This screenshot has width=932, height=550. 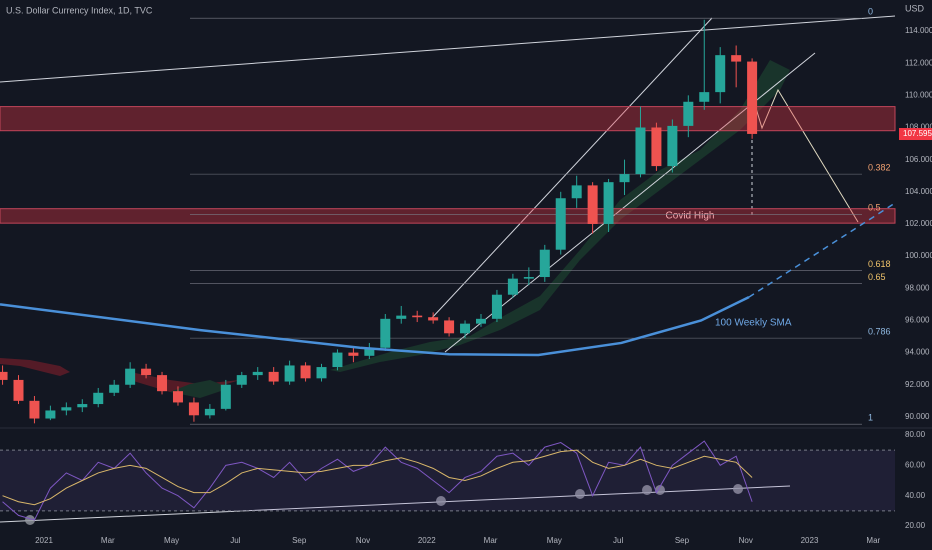 I want to click on y-tick-label: 60.00, so click(x=915, y=464).